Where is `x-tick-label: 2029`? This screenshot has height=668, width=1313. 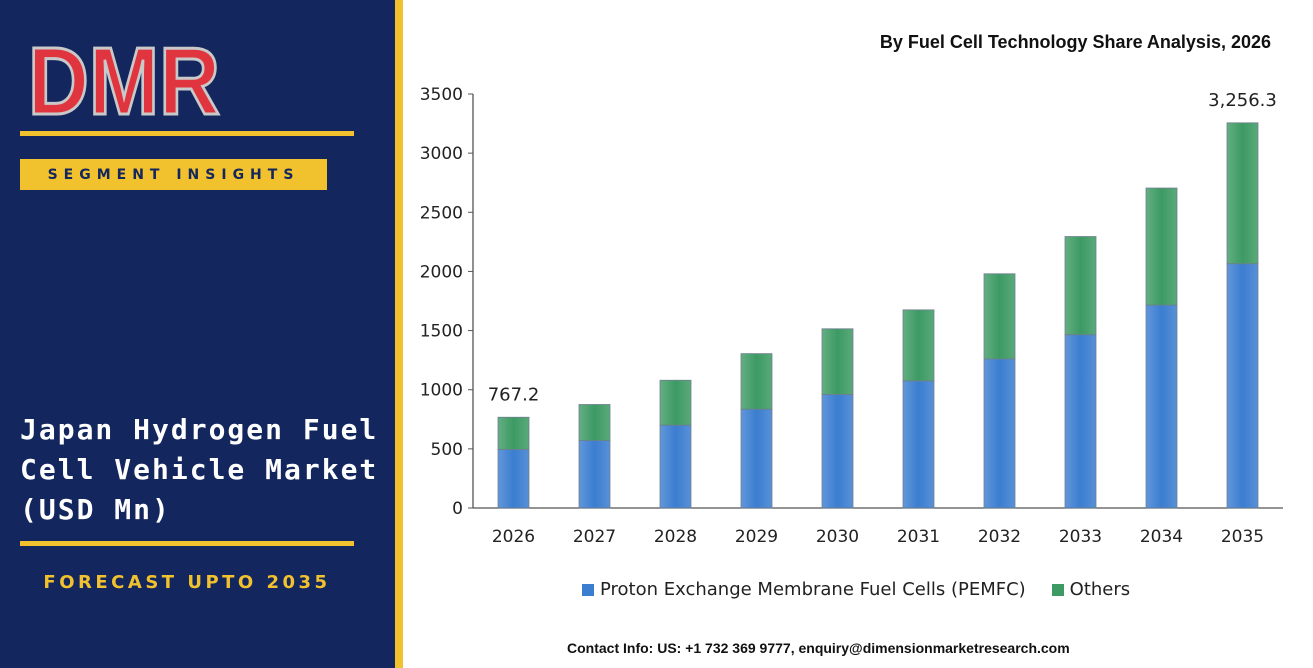
x-tick-label: 2029 is located at coordinates (756, 537).